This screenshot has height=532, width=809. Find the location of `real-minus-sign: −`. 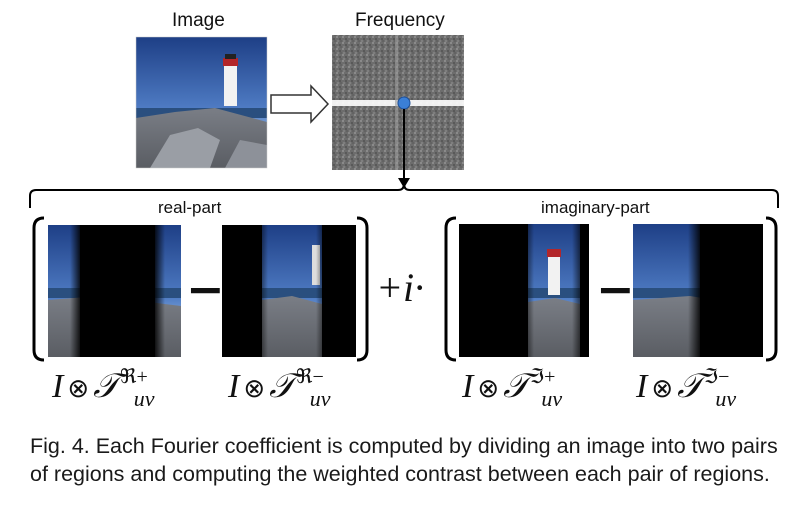

real-minus-sign: − is located at coordinates (205, 289).